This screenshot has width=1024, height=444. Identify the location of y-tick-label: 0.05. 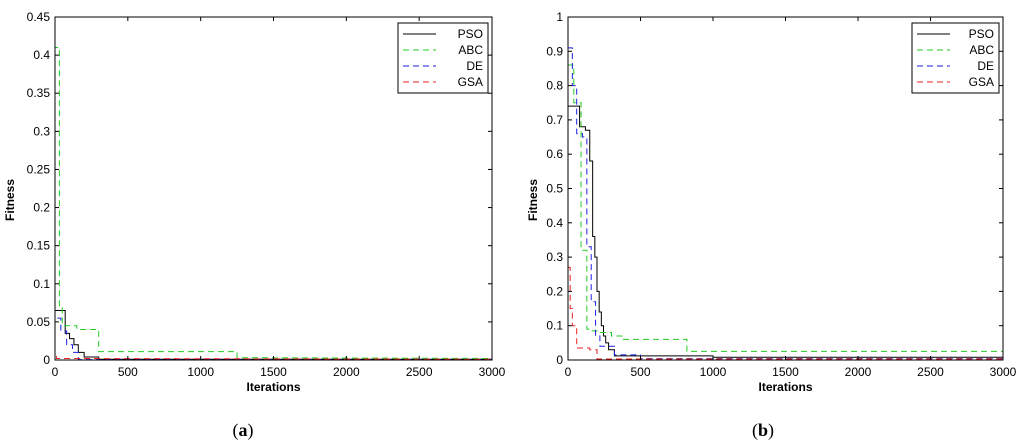
(39, 322).